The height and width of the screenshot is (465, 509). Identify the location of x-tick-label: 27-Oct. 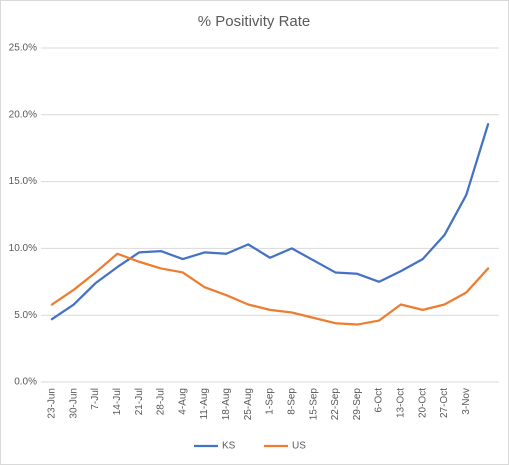
(444, 403).